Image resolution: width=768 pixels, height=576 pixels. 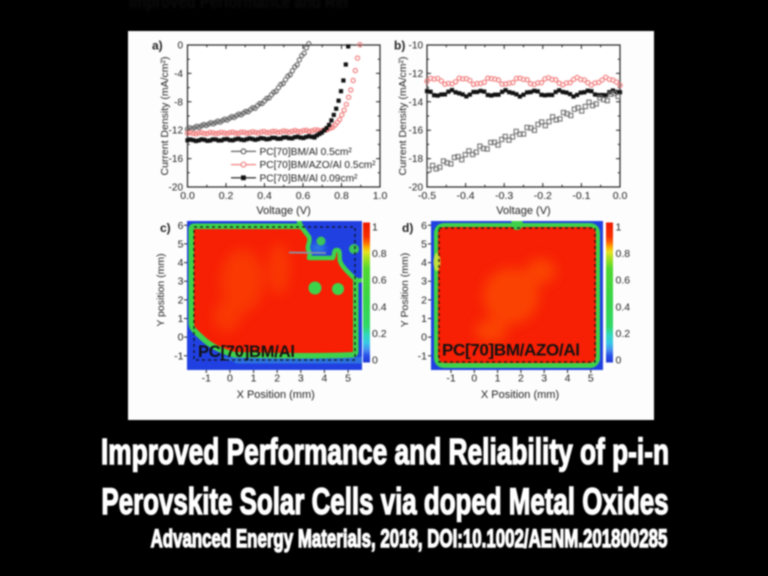 What do you see at coordinates (161, 289) in the screenshot?
I see `svg-text: Y position (mm)` at bounding box center [161, 289].